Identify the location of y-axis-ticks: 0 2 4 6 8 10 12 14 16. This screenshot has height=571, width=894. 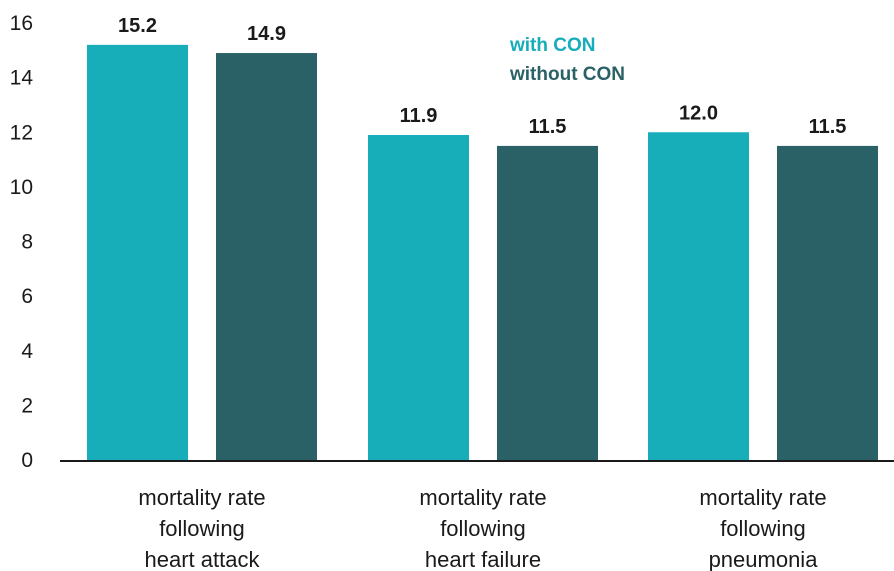
(22, 242).